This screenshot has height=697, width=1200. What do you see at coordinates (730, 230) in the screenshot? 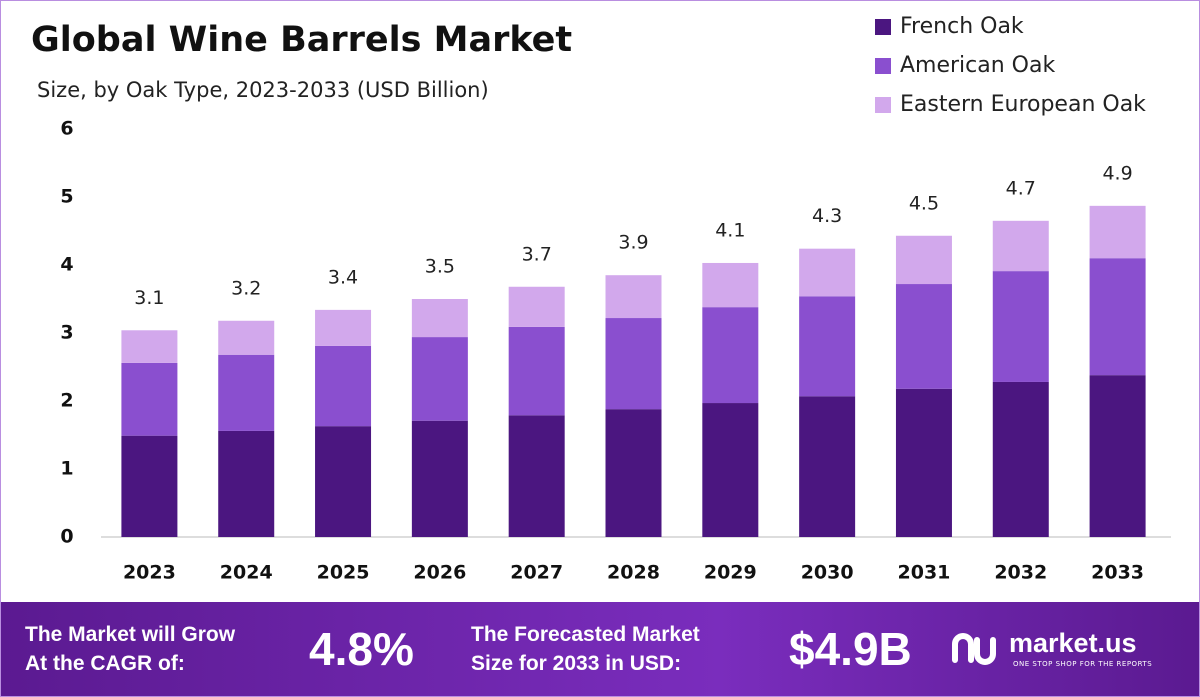
I see `total-label: 4.1` at bounding box center [730, 230].